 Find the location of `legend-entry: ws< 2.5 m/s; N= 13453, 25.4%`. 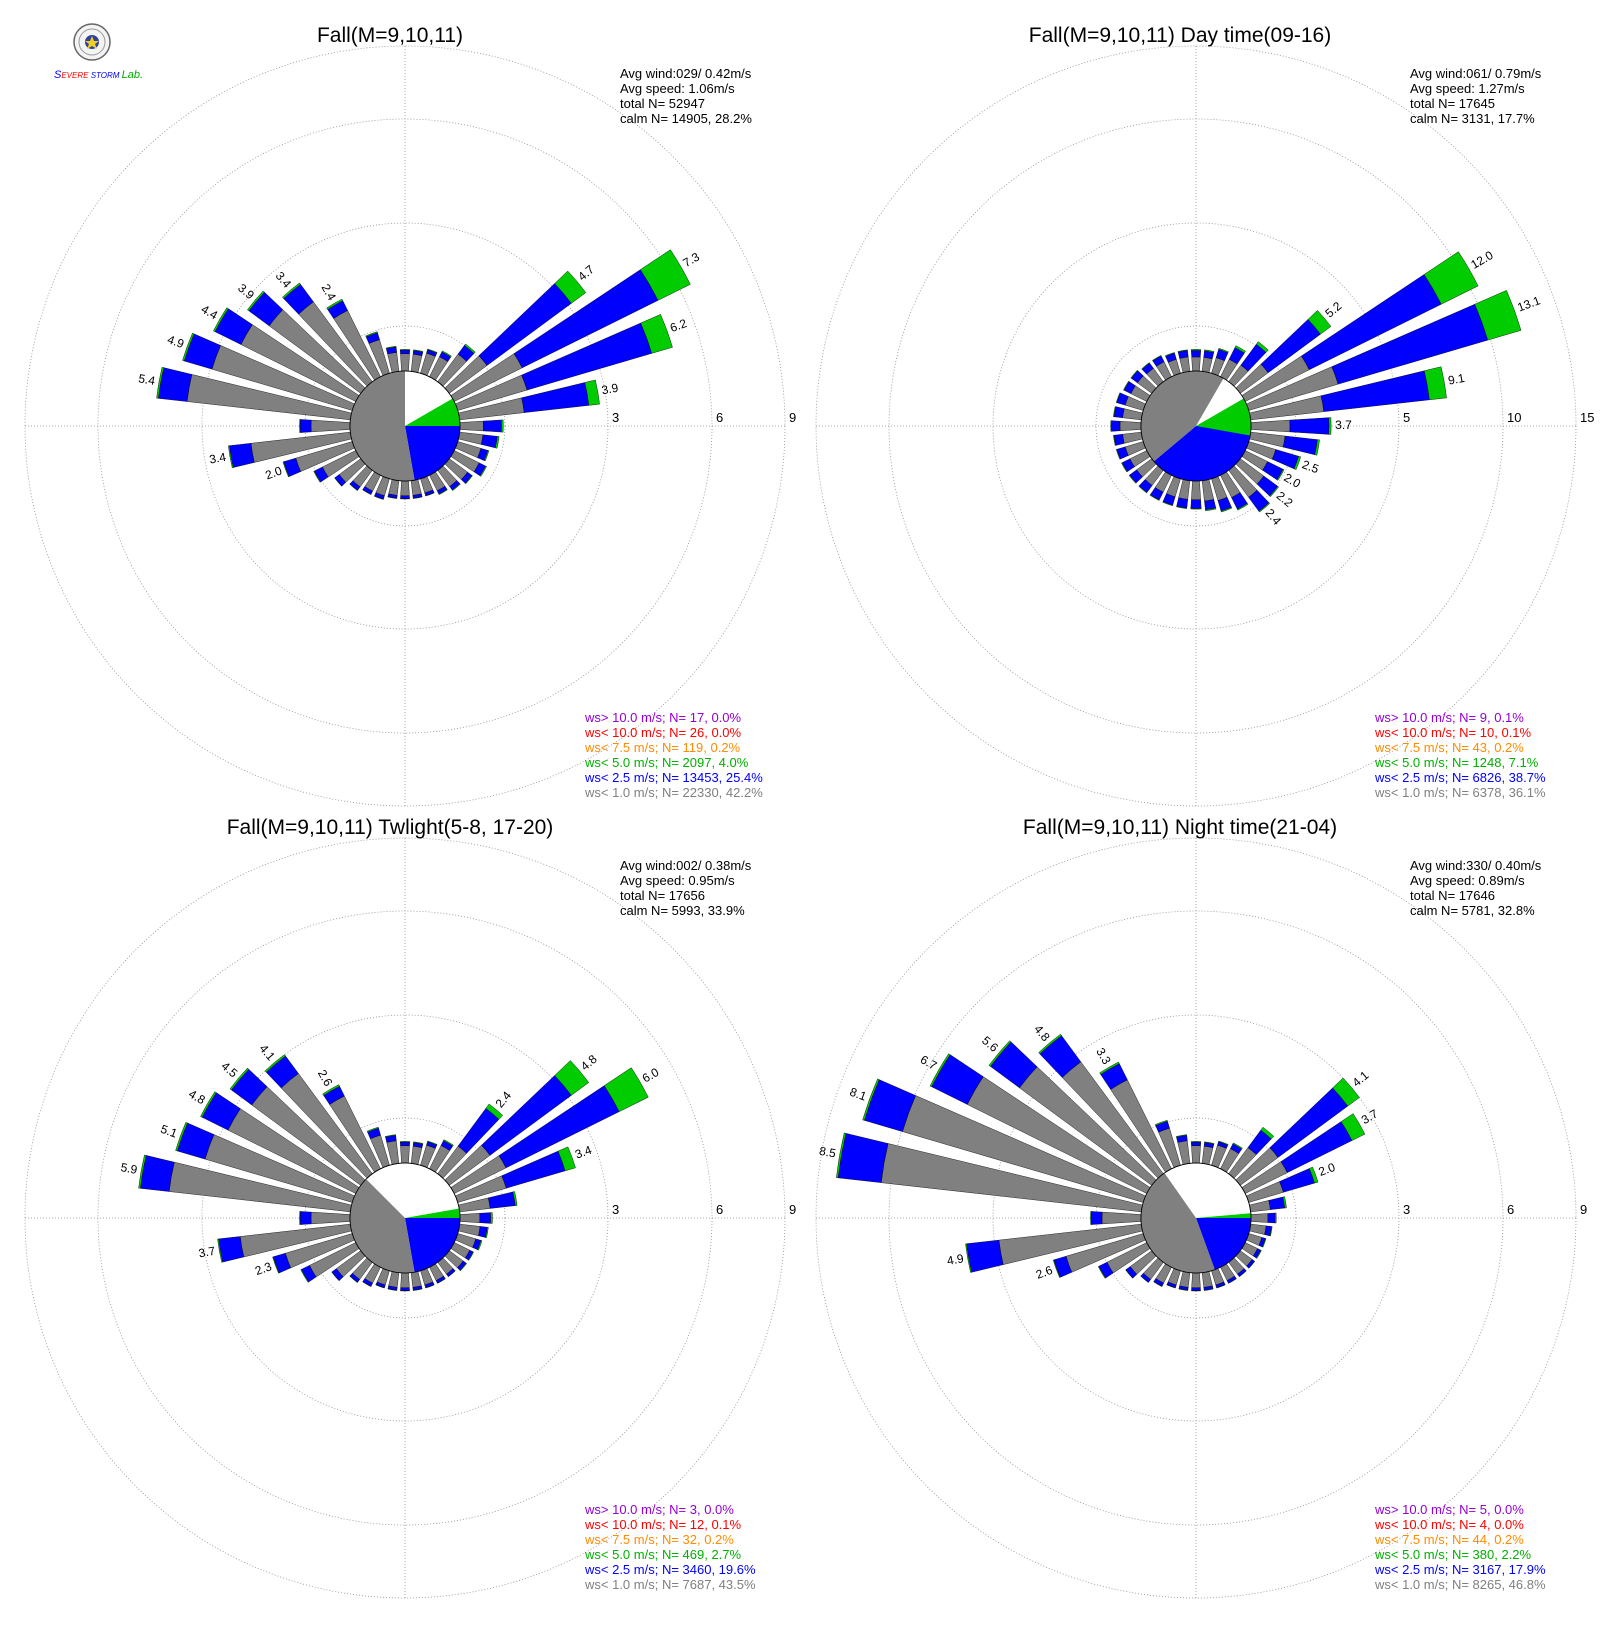

legend-entry: ws< 2.5 m/s; N= 13453, 25.4% is located at coordinates (673, 777).